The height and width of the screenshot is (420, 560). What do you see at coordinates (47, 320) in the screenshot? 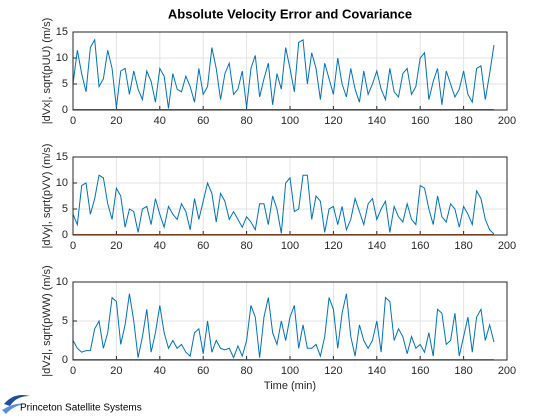
I see `y-axis-label: |dVz|, sqrt(pWW) (m/s)` at bounding box center [47, 320].